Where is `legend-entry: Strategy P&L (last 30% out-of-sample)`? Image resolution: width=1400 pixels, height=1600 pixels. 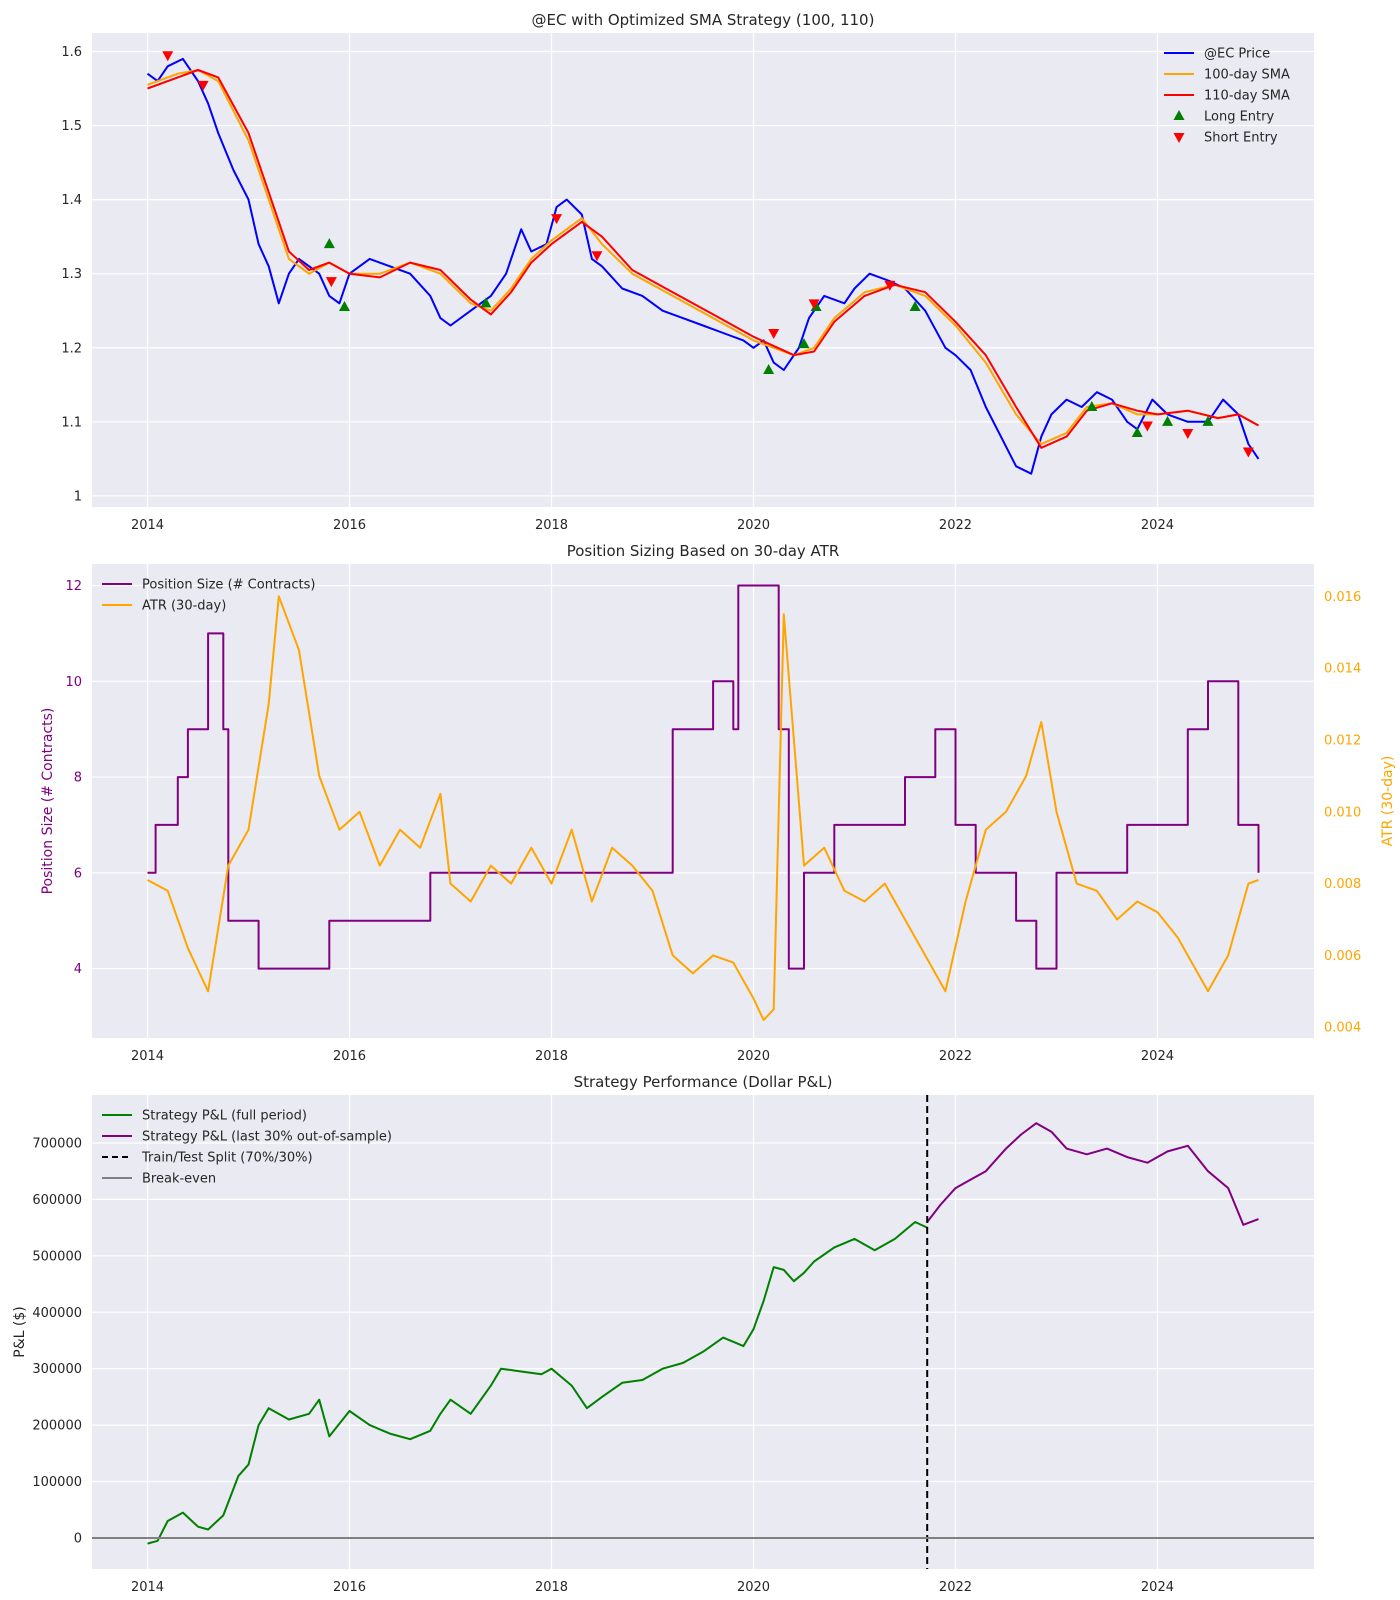
legend-entry: Strategy P&L (last 30% out-of-sample) is located at coordinates (247, 1137).